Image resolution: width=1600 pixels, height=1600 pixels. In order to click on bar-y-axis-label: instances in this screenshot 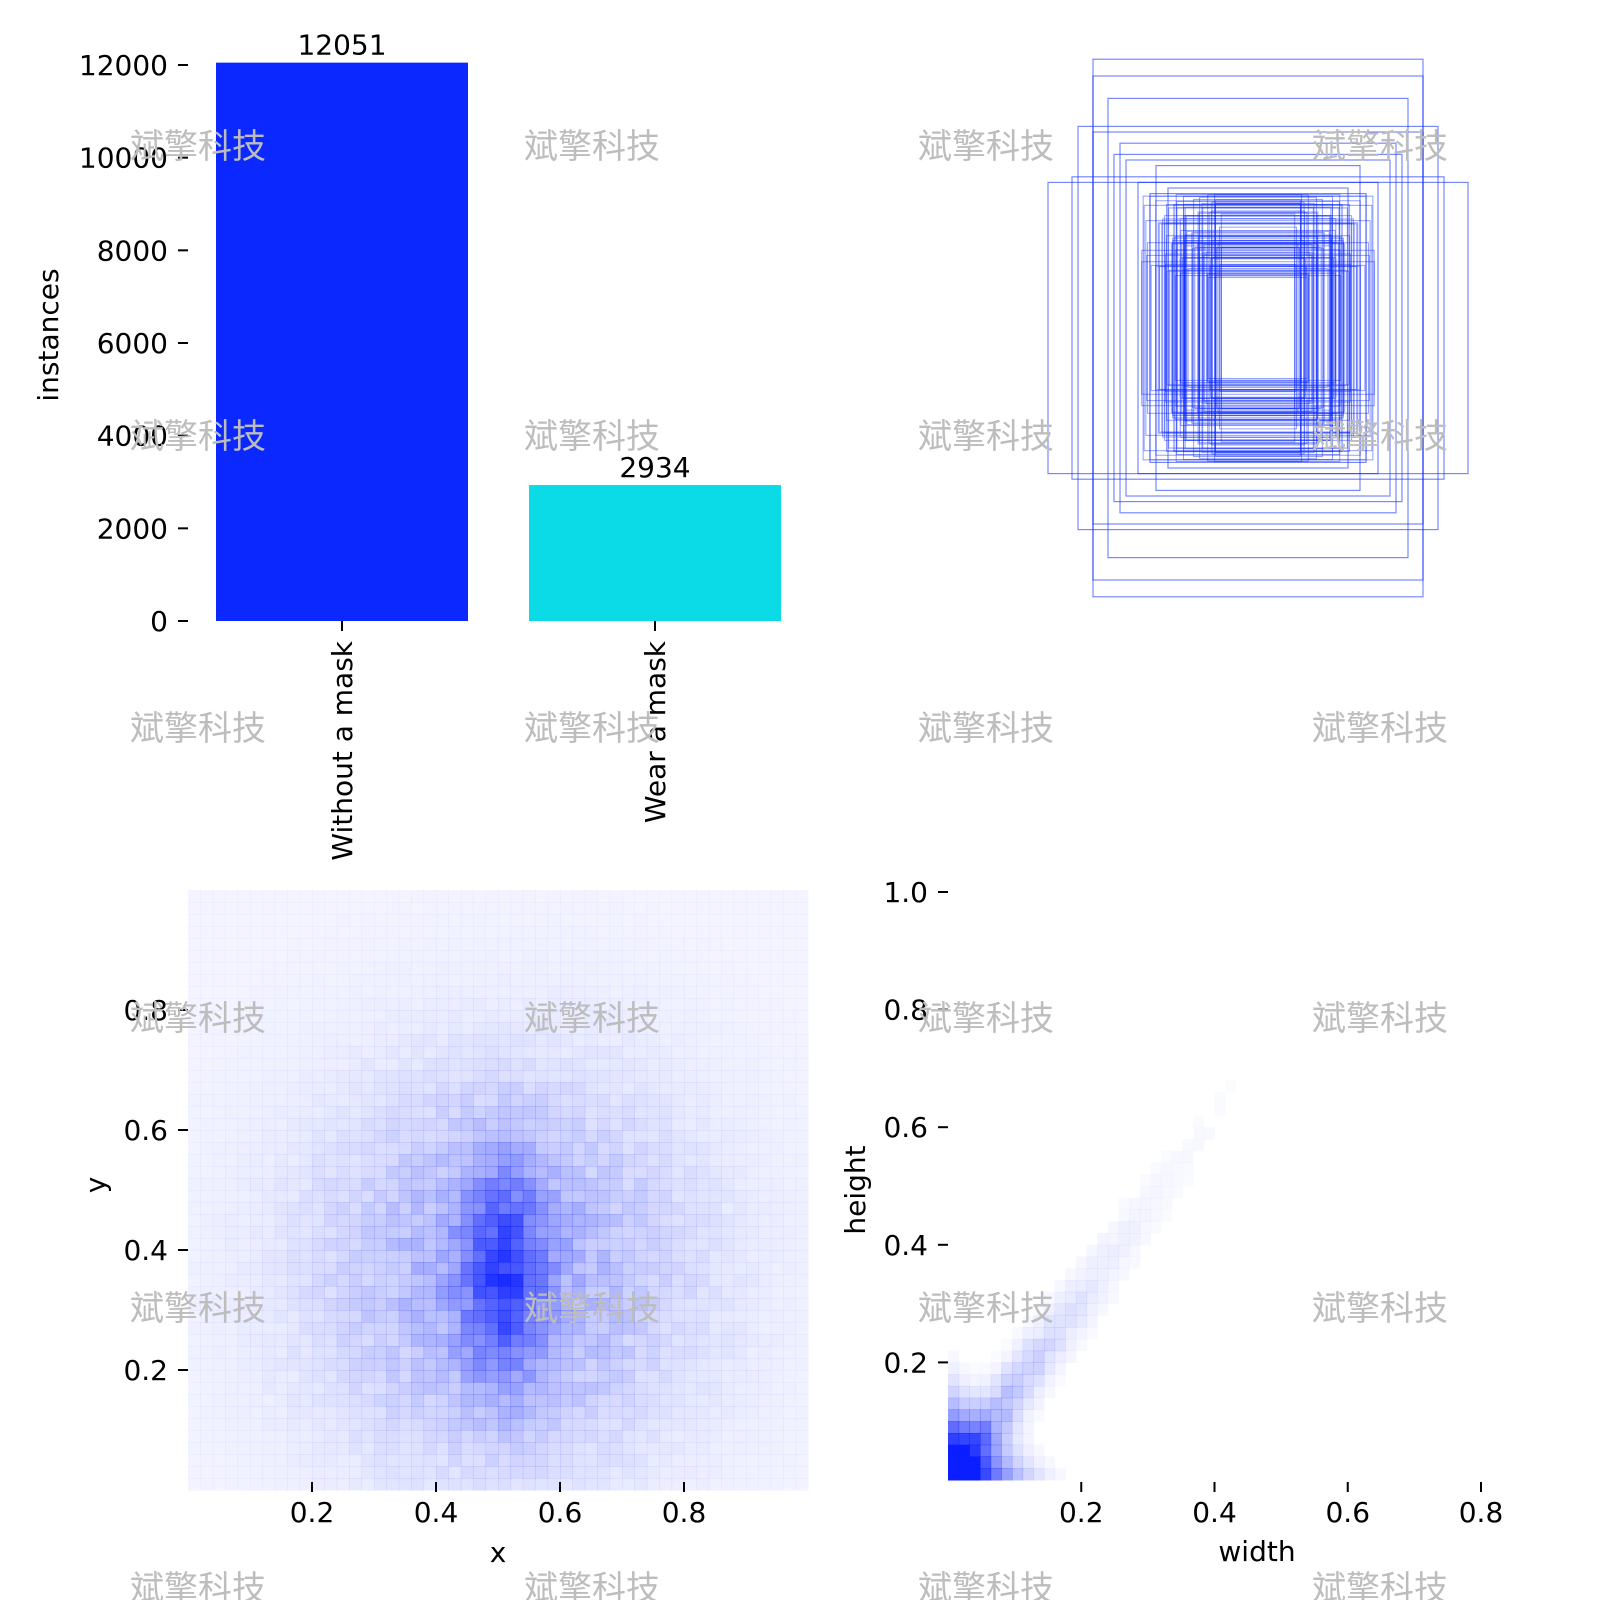, I will do `click(48, 334)`.